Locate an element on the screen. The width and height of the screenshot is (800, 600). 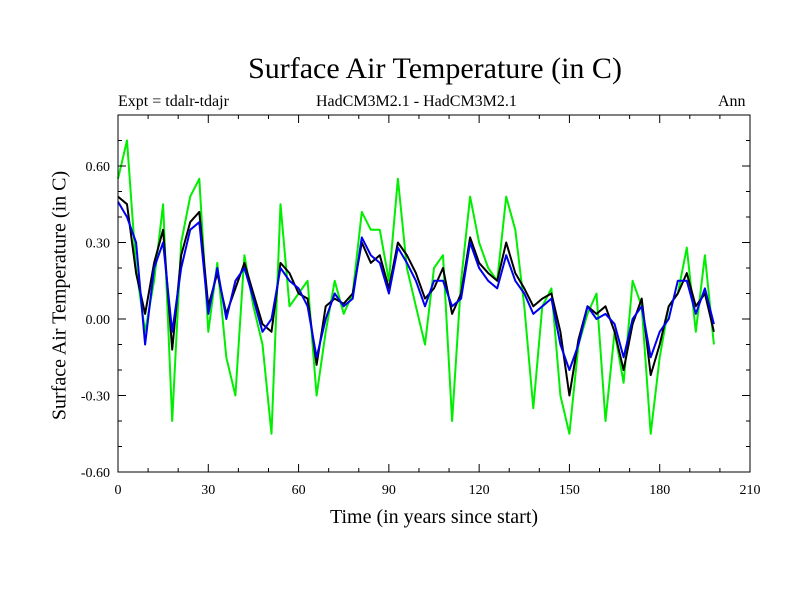
model-label: HadCM3M2.1 - HadCM3M2.1 is located at coordinates (416, 101).